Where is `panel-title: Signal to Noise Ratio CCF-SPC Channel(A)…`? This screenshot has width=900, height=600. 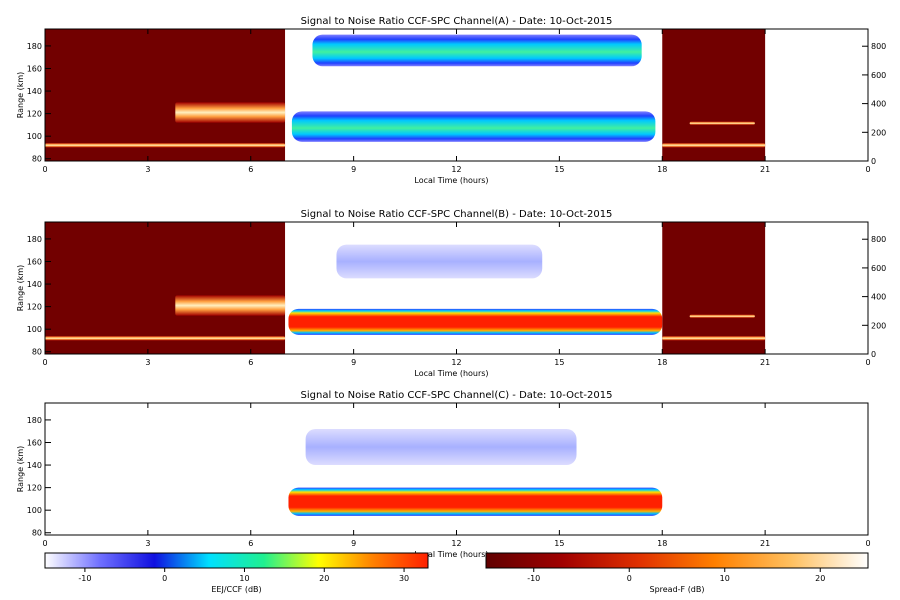 panel-title: Signal to Noise Ratio CCF-SPC Channel(A)… is located at coordinates (457, 21).